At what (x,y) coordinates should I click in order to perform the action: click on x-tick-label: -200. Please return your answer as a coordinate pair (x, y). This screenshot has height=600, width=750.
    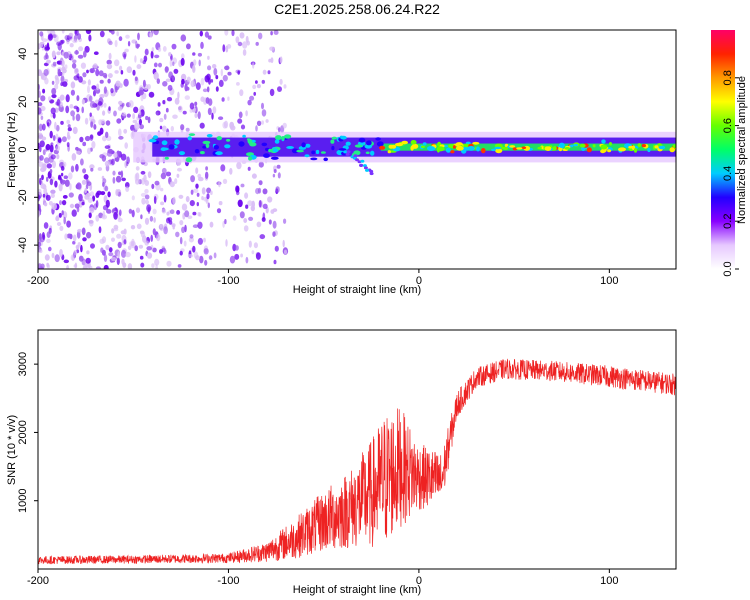
    Looking at the image, I should click on (38, 281).